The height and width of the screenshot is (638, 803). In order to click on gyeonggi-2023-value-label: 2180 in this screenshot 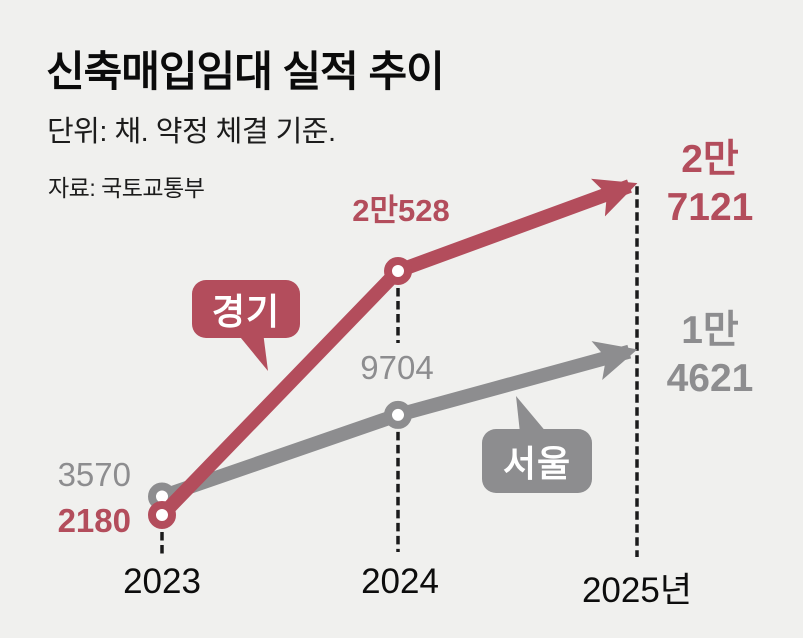, I will do `click(94, 520)`.